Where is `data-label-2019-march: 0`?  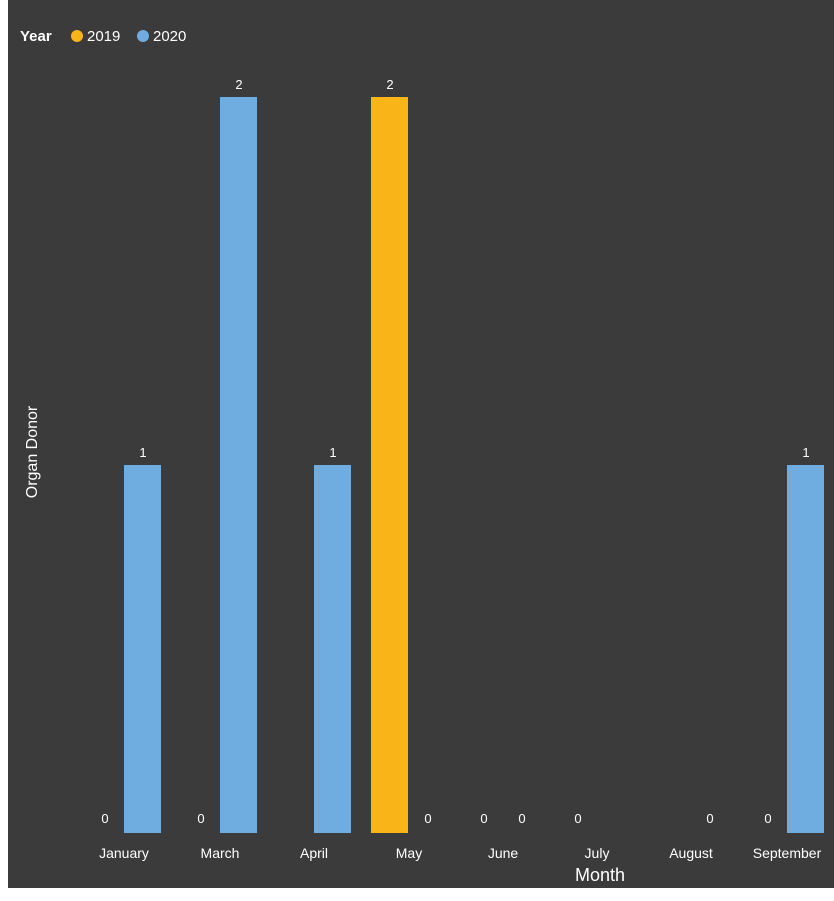 data-label-2019-march: 0 is located at coordinates (200, 818).